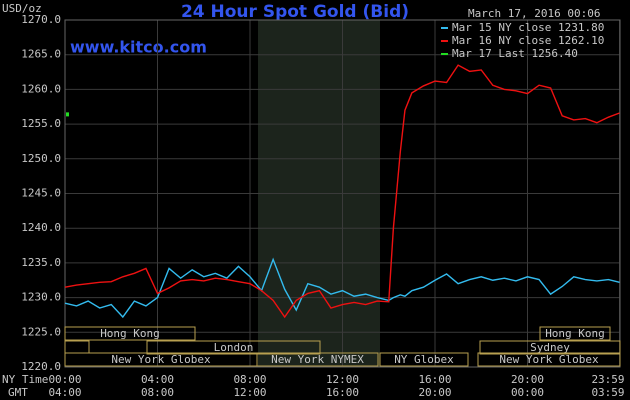  Describe the element at coordinates (22, 8) in the screenshot. I see `y-axis-label: USD/oz` at that location.